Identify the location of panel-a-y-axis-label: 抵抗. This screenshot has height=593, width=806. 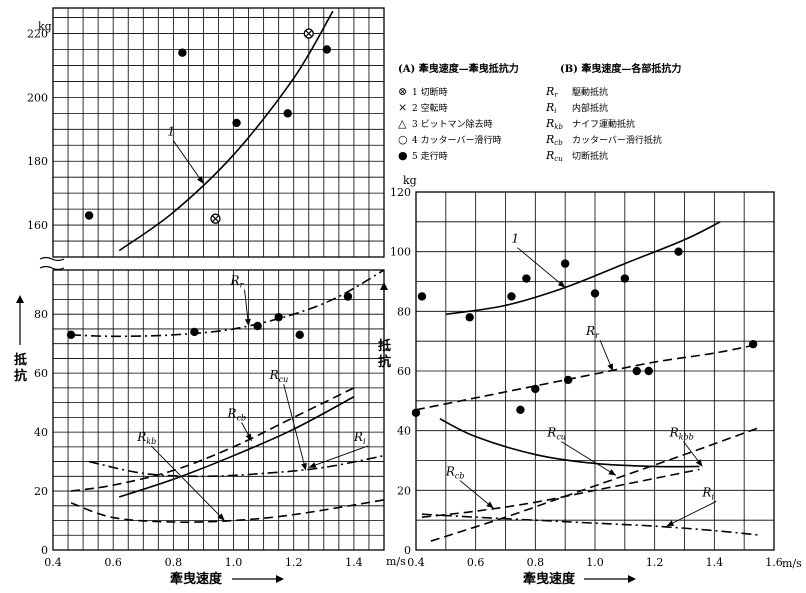
(20, 339).